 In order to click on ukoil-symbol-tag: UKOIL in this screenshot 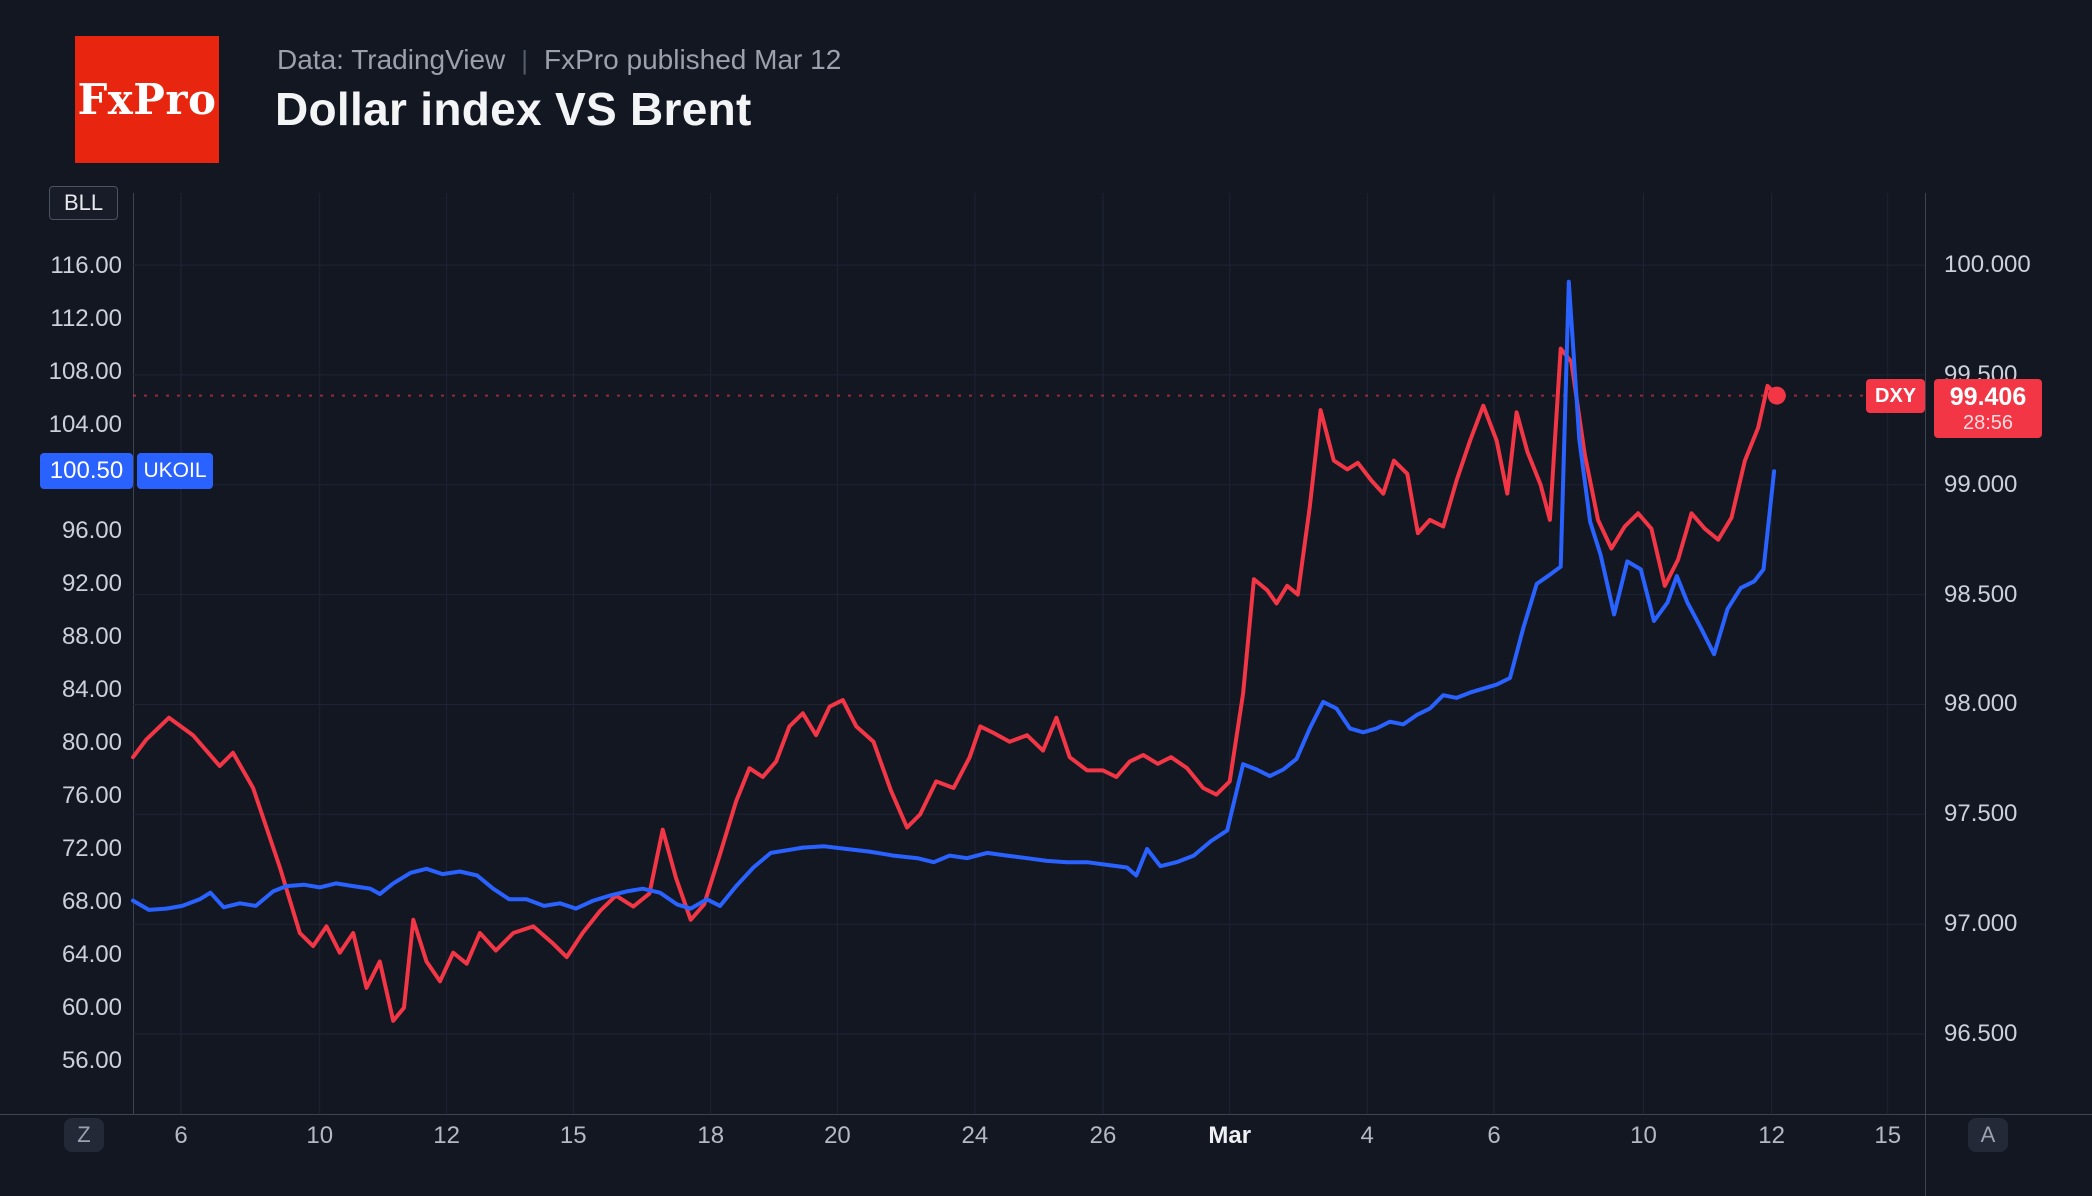, I will do `click(175, 471)`.